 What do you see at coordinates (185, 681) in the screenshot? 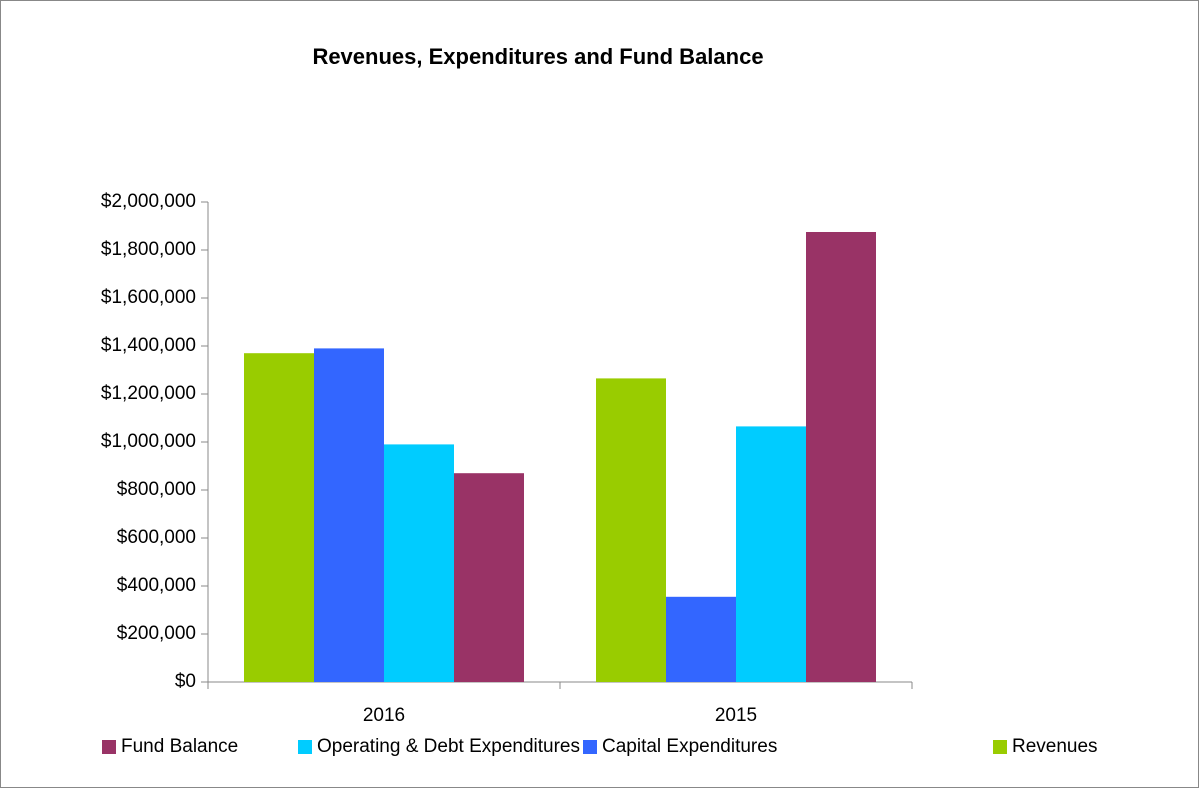
I see `y-tick-label: $0` at bounding box center [185, 681].